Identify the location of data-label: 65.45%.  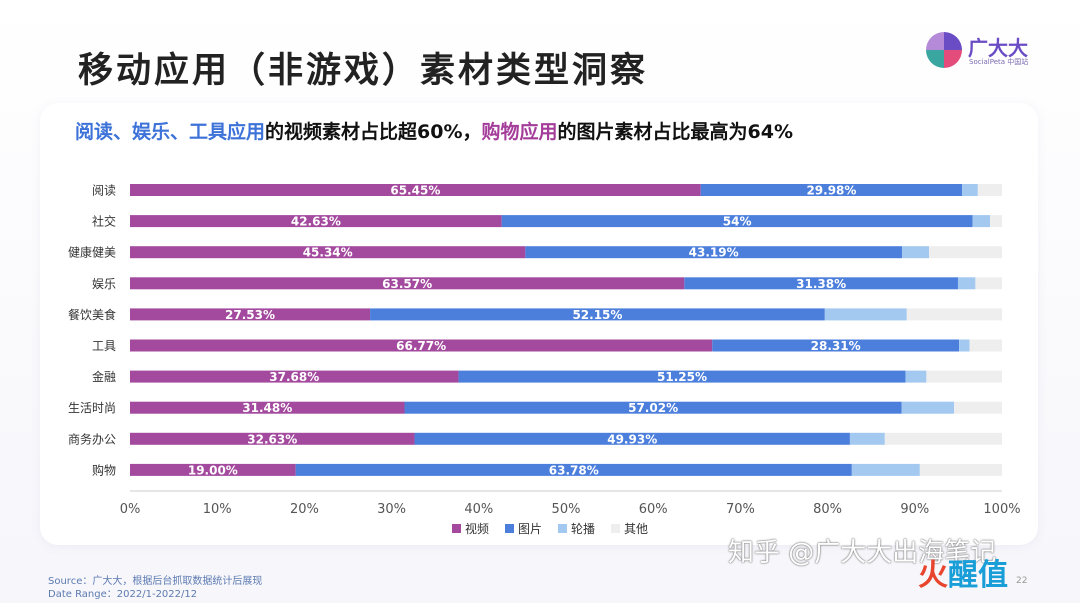
(415, 191).